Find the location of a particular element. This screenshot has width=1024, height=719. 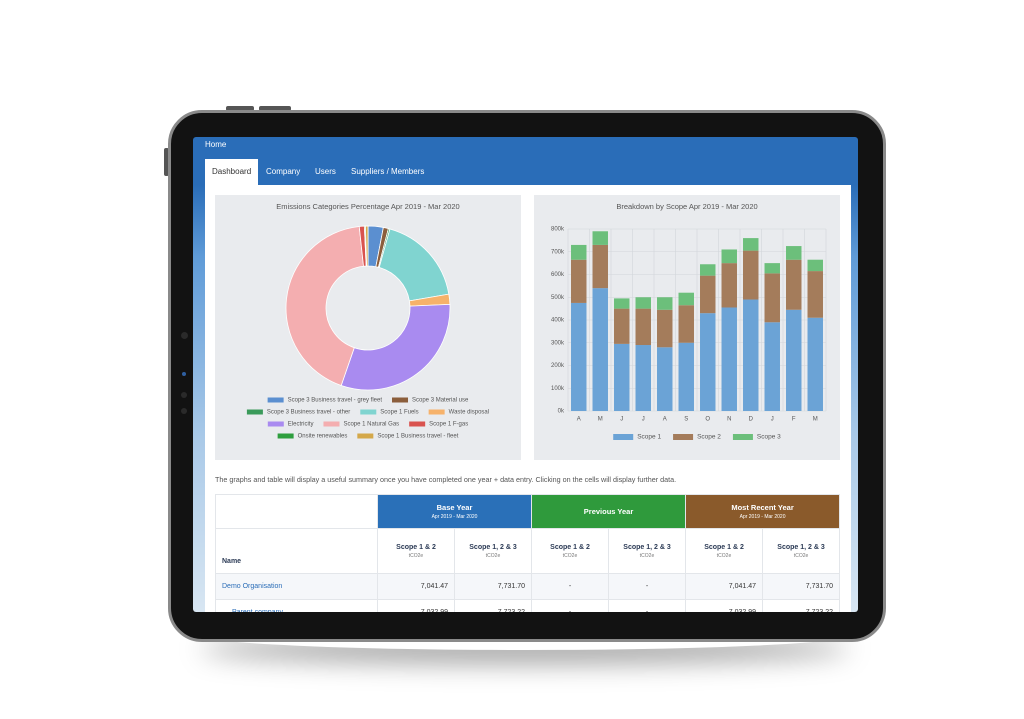

legend-item: Scope 3 is located at coordinates (756, 437).